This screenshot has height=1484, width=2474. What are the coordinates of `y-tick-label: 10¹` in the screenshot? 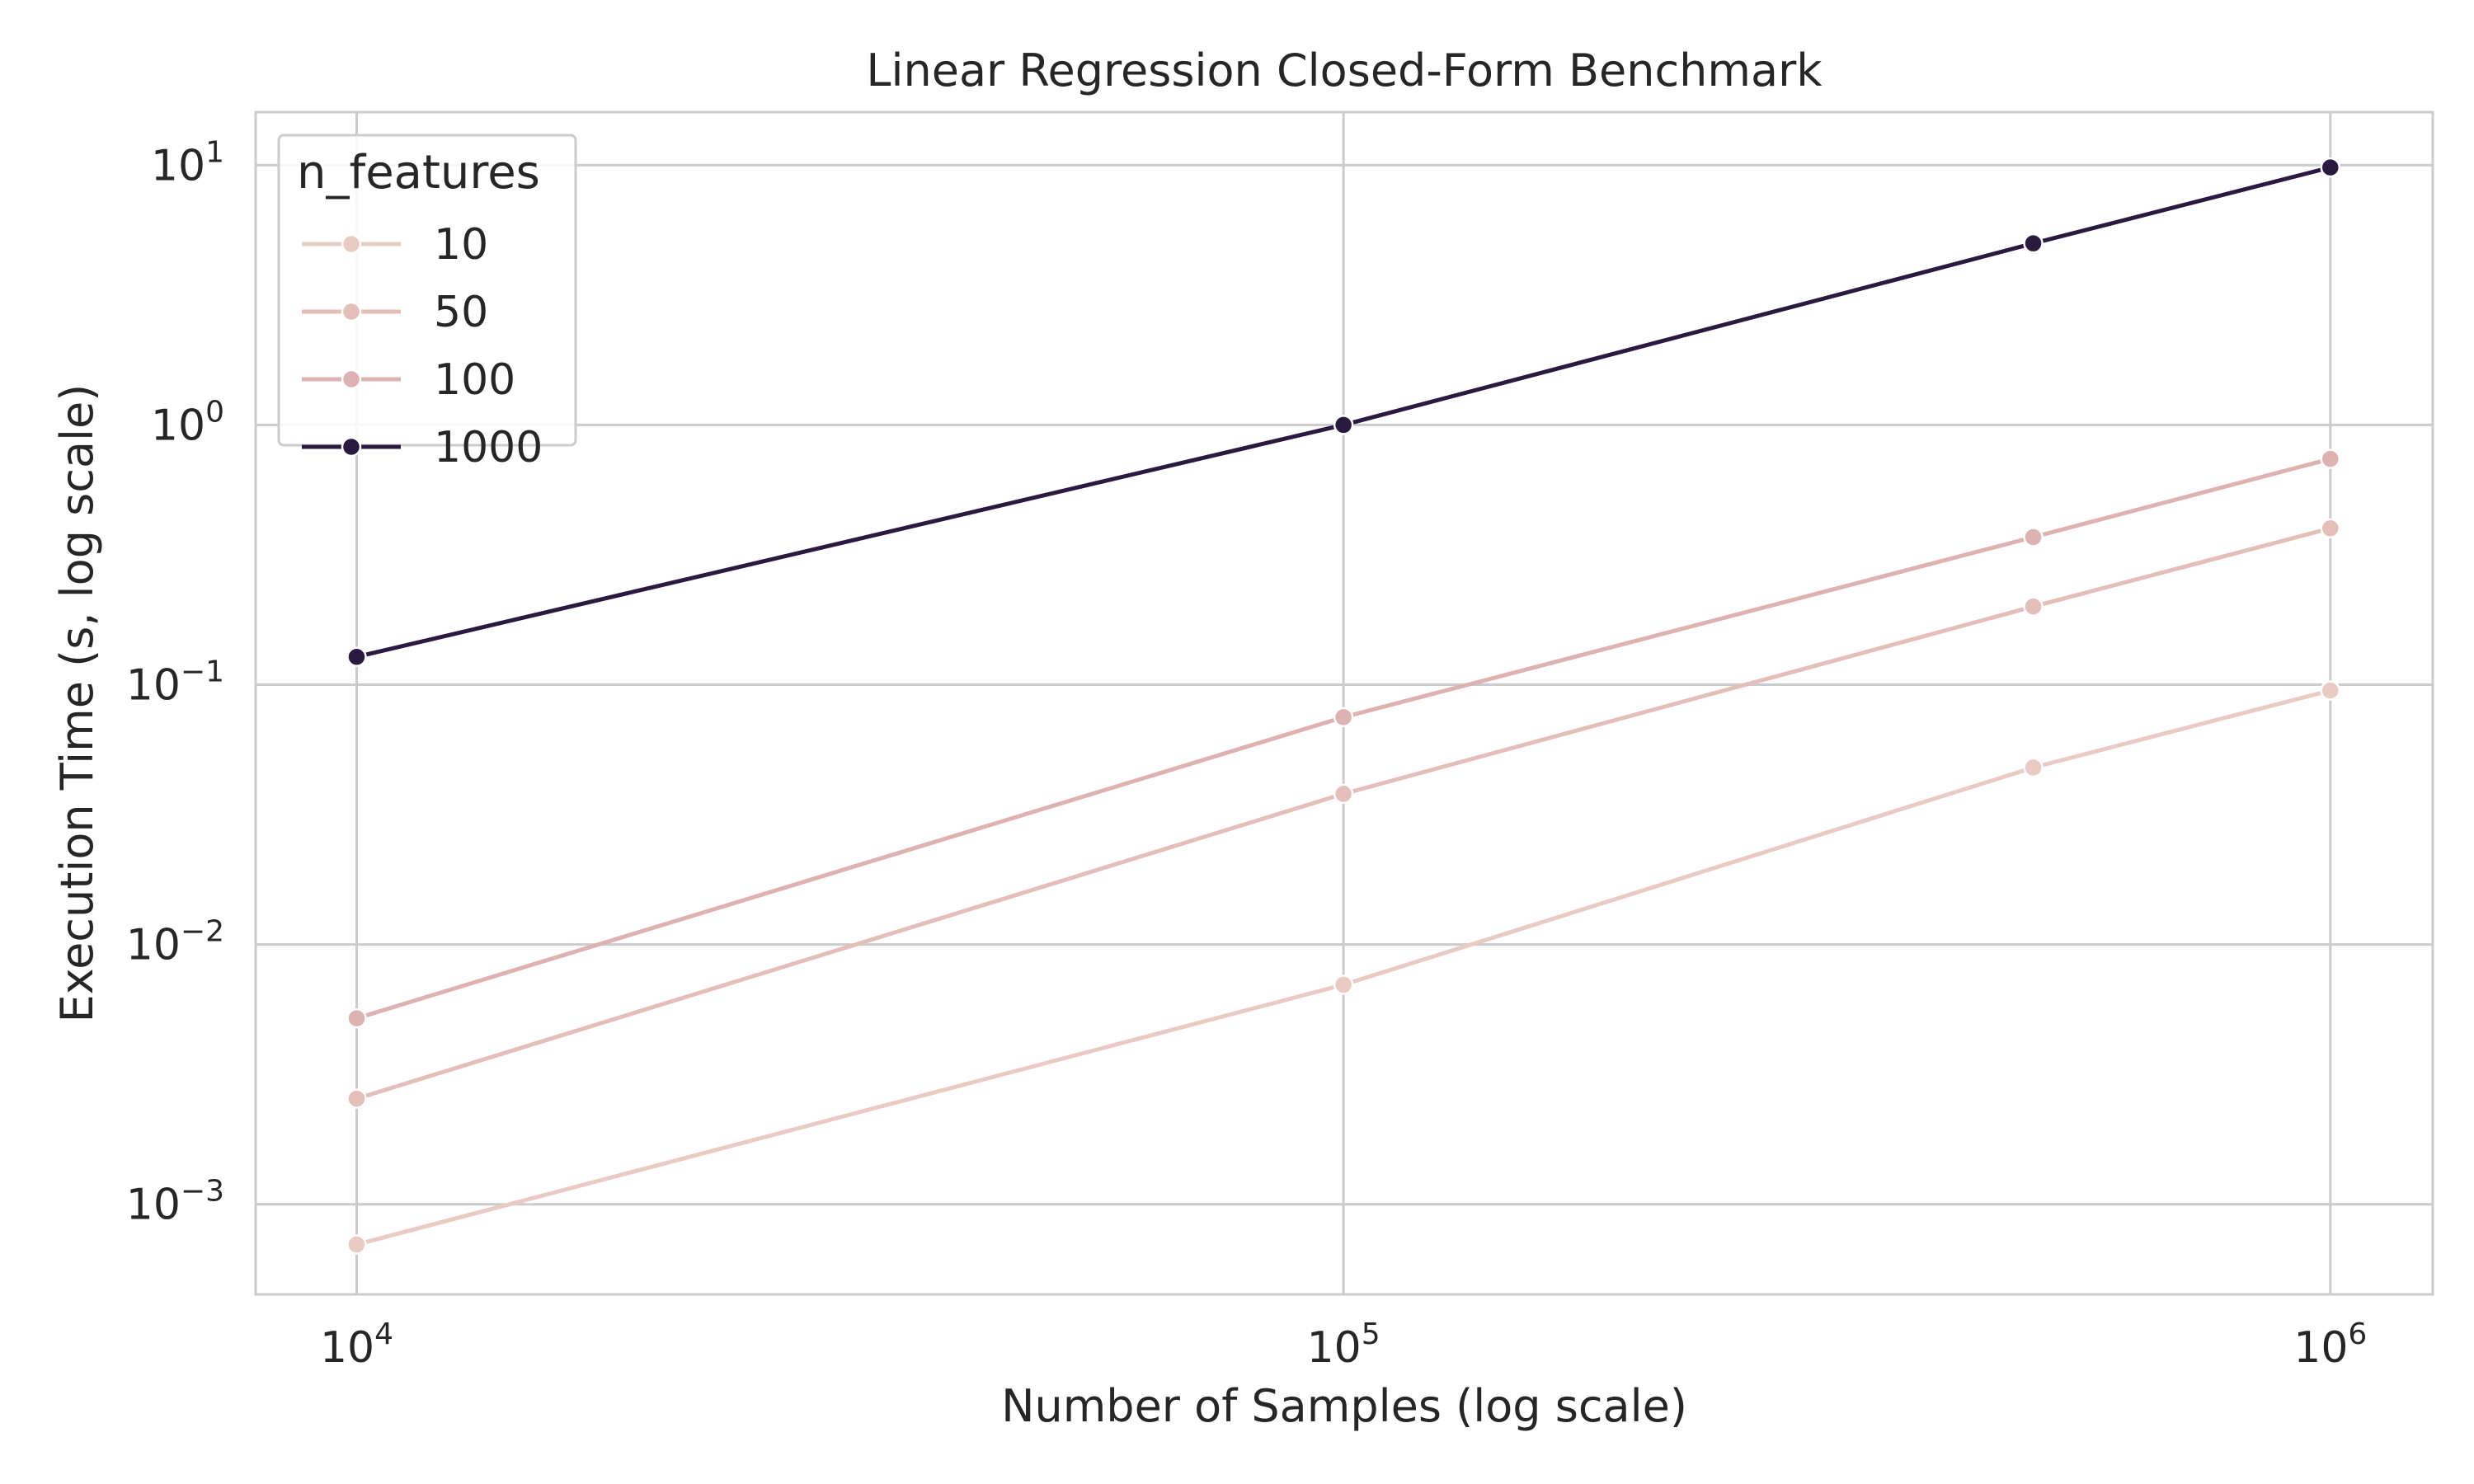 It's located at (187, 162).